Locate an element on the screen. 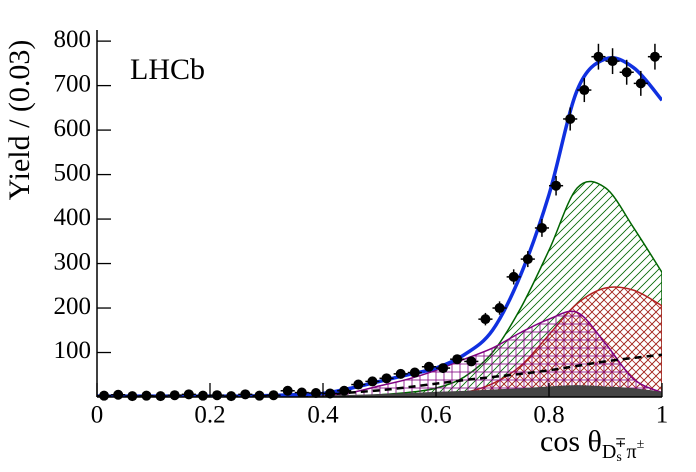 This screenshot has height=472, width=696. x-label-subsub: s is located at coordinates (618, 457).